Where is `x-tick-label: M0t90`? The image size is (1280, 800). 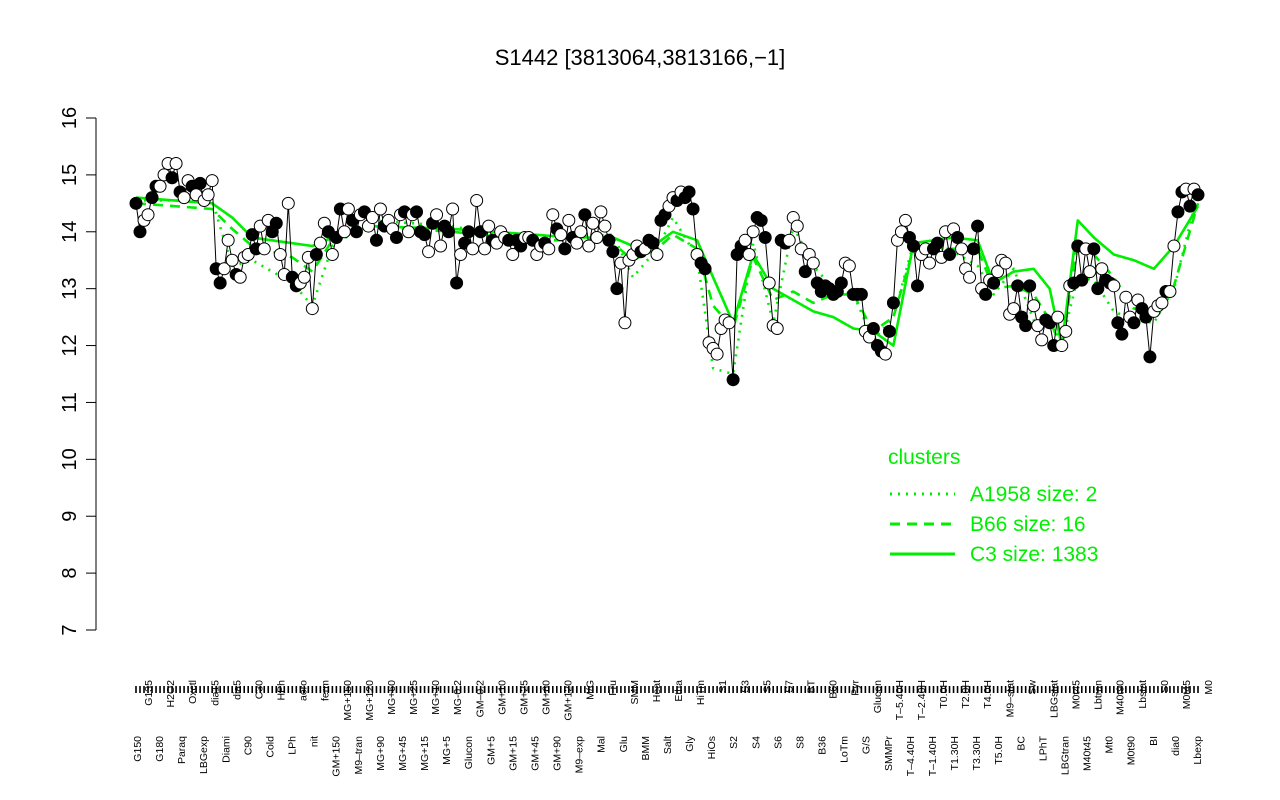
x-tick-label: M0t90 is located at coordinates (1132, 750).